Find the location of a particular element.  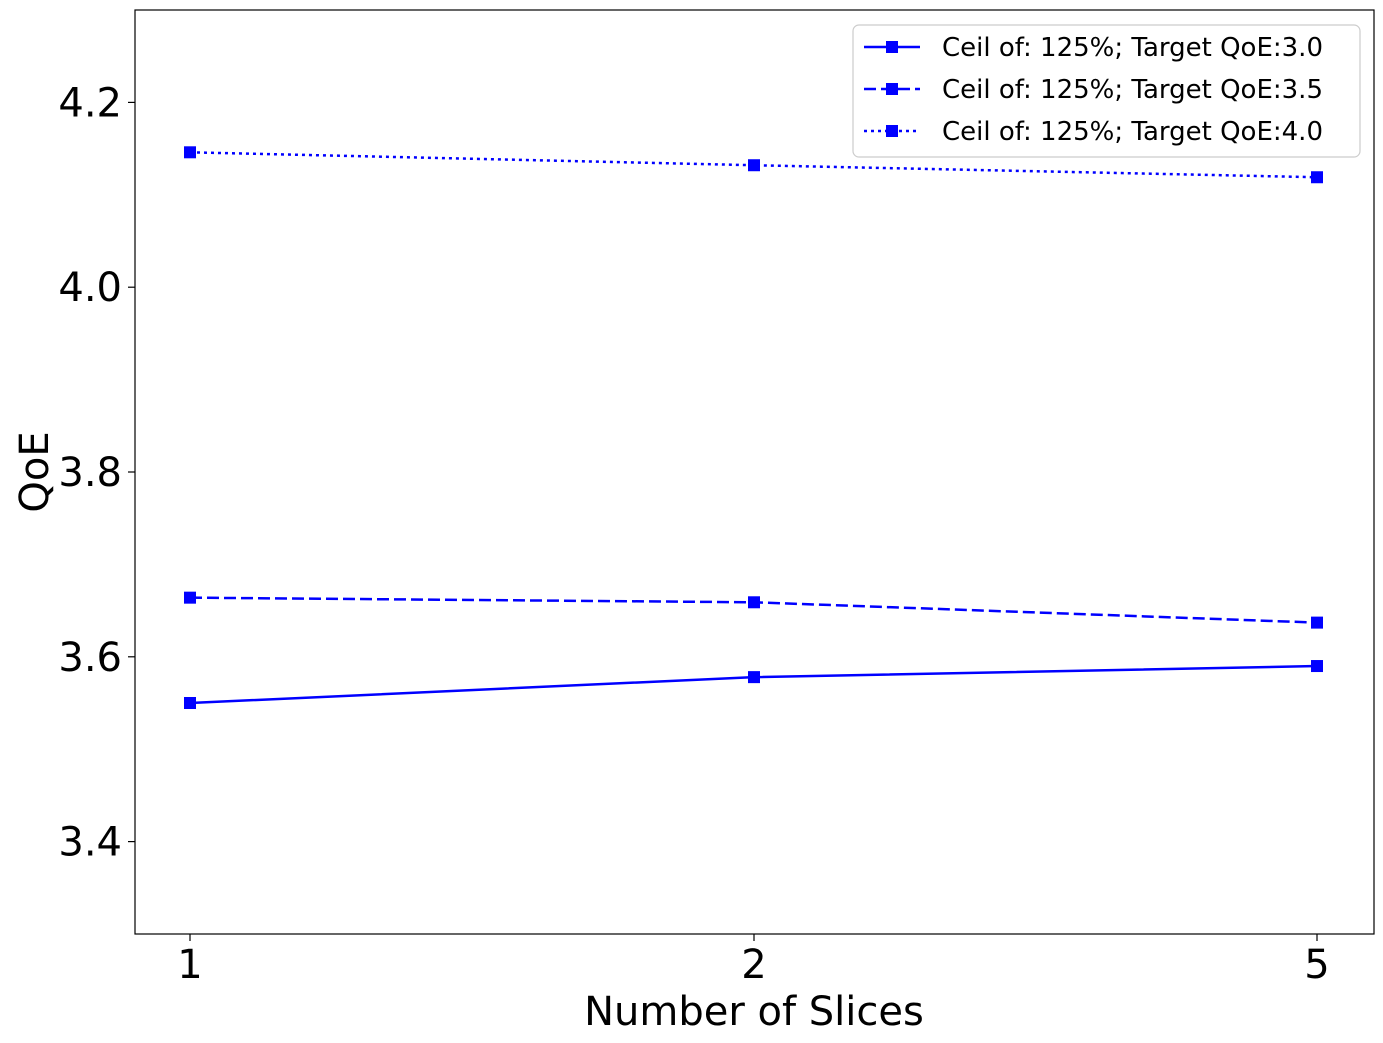

x-axis-label: Number of Slices is located at coordinates (754, 1012).